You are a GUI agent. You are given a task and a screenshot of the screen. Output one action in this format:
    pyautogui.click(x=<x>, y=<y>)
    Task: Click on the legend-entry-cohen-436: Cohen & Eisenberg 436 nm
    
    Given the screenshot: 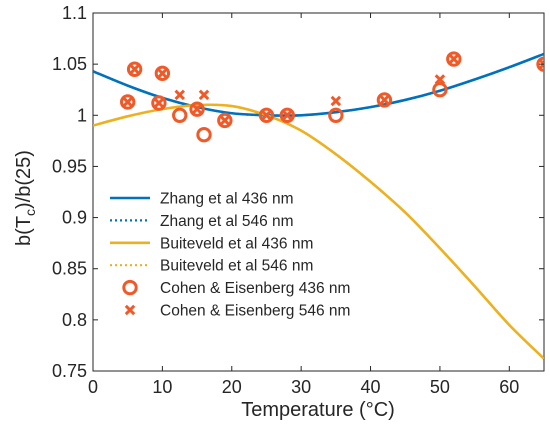 What is the action you would take?
    pyautogui.click(x=236, y=288)
    